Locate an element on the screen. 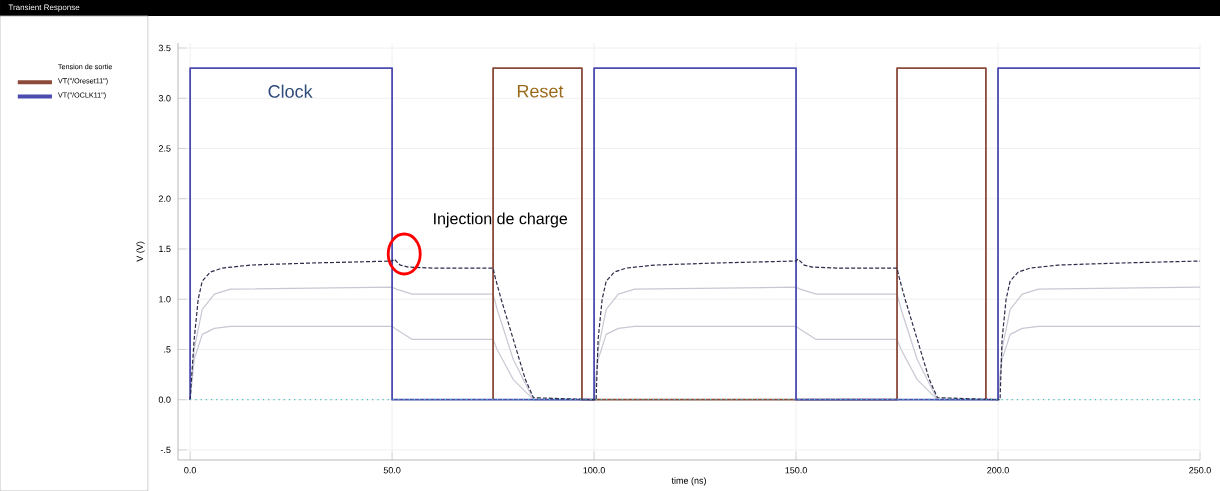 This screenshot has width=1220, height=491. x-tick-label: 200.0 is located at coordinates (998, 470).